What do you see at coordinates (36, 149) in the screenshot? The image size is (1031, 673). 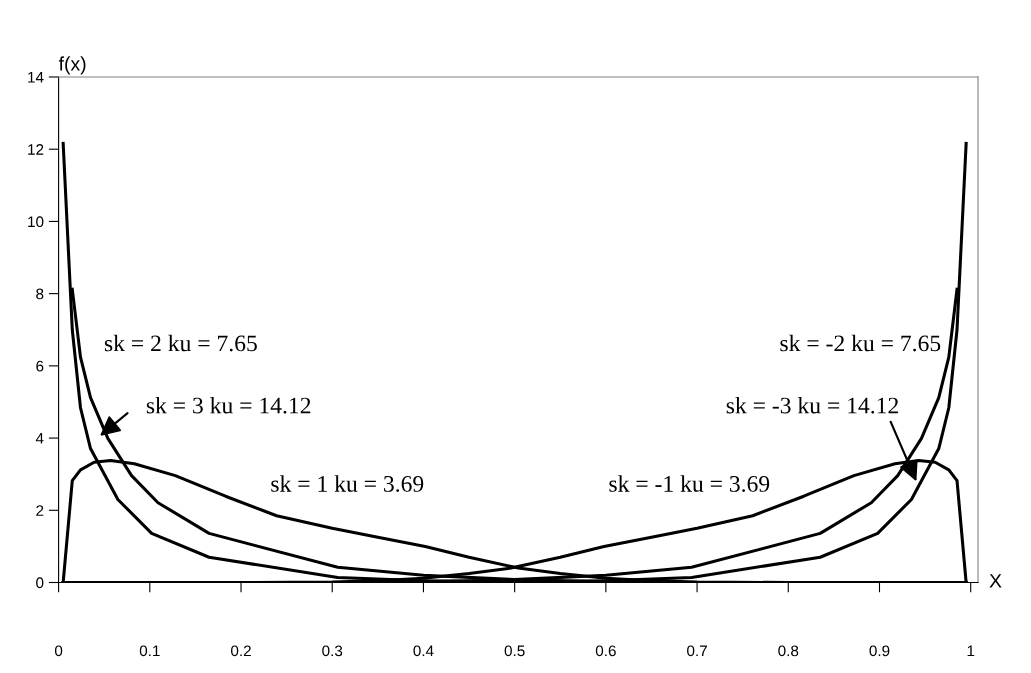 I see `y-tick-label: 12` at bounding box center [36, 149].